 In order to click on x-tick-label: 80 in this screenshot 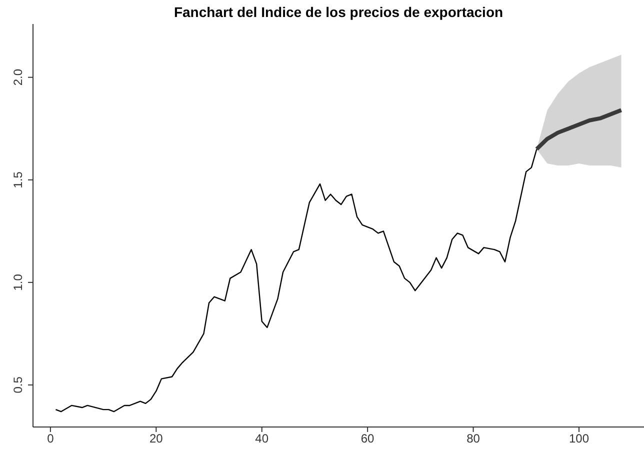, I will do `click(473, 439)`.